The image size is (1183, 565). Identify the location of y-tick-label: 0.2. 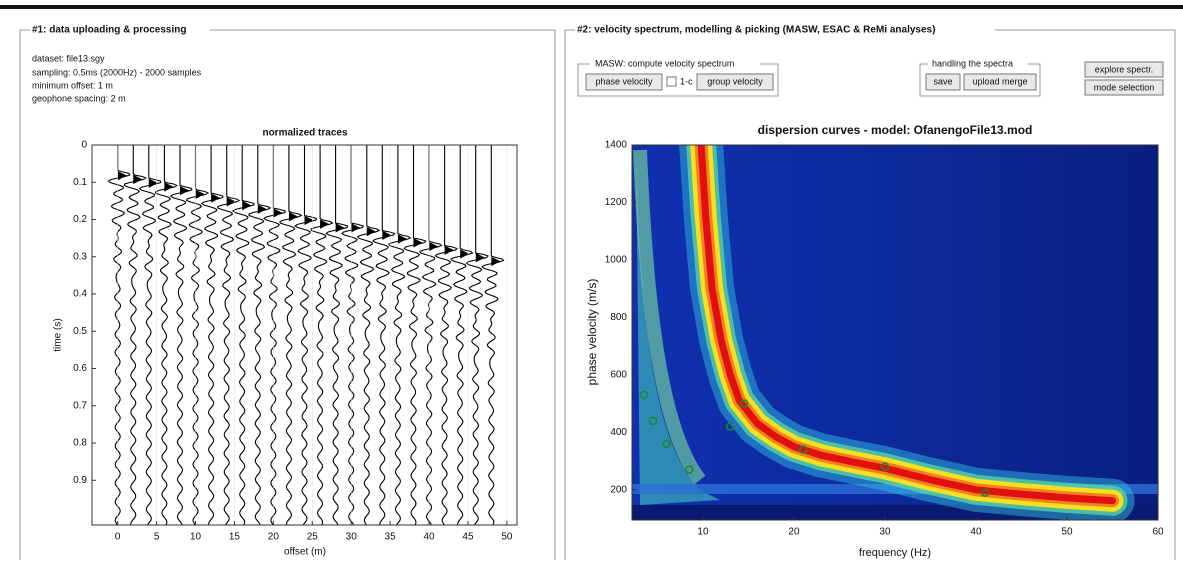
(80, 219).